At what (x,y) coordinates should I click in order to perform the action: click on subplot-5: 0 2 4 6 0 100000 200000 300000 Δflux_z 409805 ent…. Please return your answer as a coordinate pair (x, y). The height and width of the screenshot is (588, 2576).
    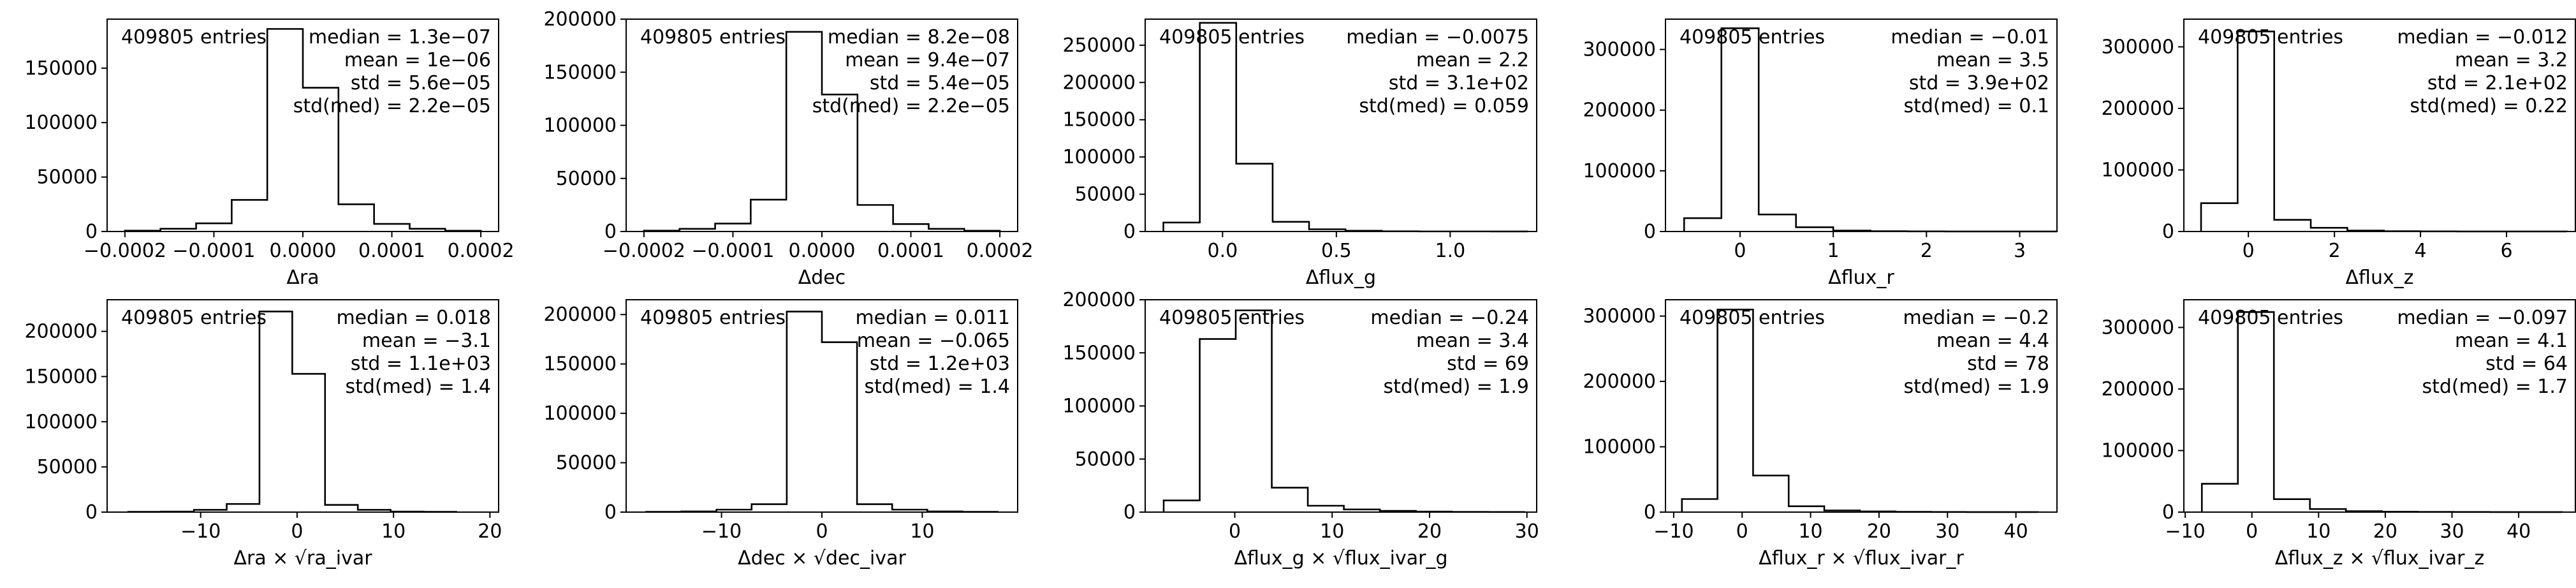
    Looking at the image, I should click on (2338, 153).